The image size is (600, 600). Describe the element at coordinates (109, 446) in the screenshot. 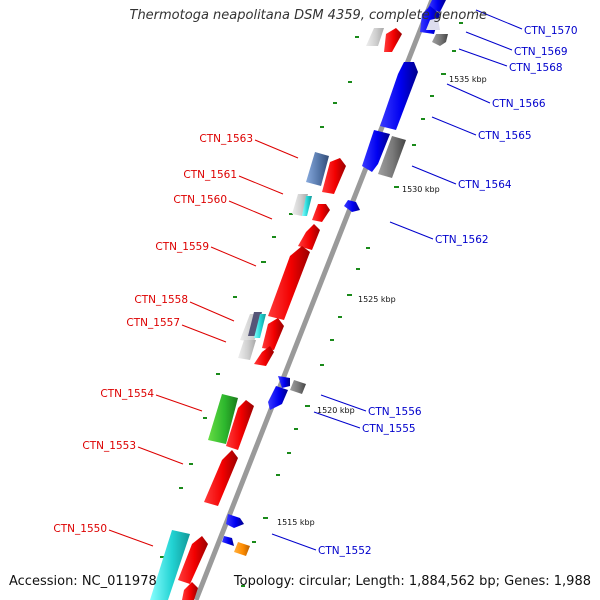

I see `gene-label-ctn-1553: CTN_1553` at that location.